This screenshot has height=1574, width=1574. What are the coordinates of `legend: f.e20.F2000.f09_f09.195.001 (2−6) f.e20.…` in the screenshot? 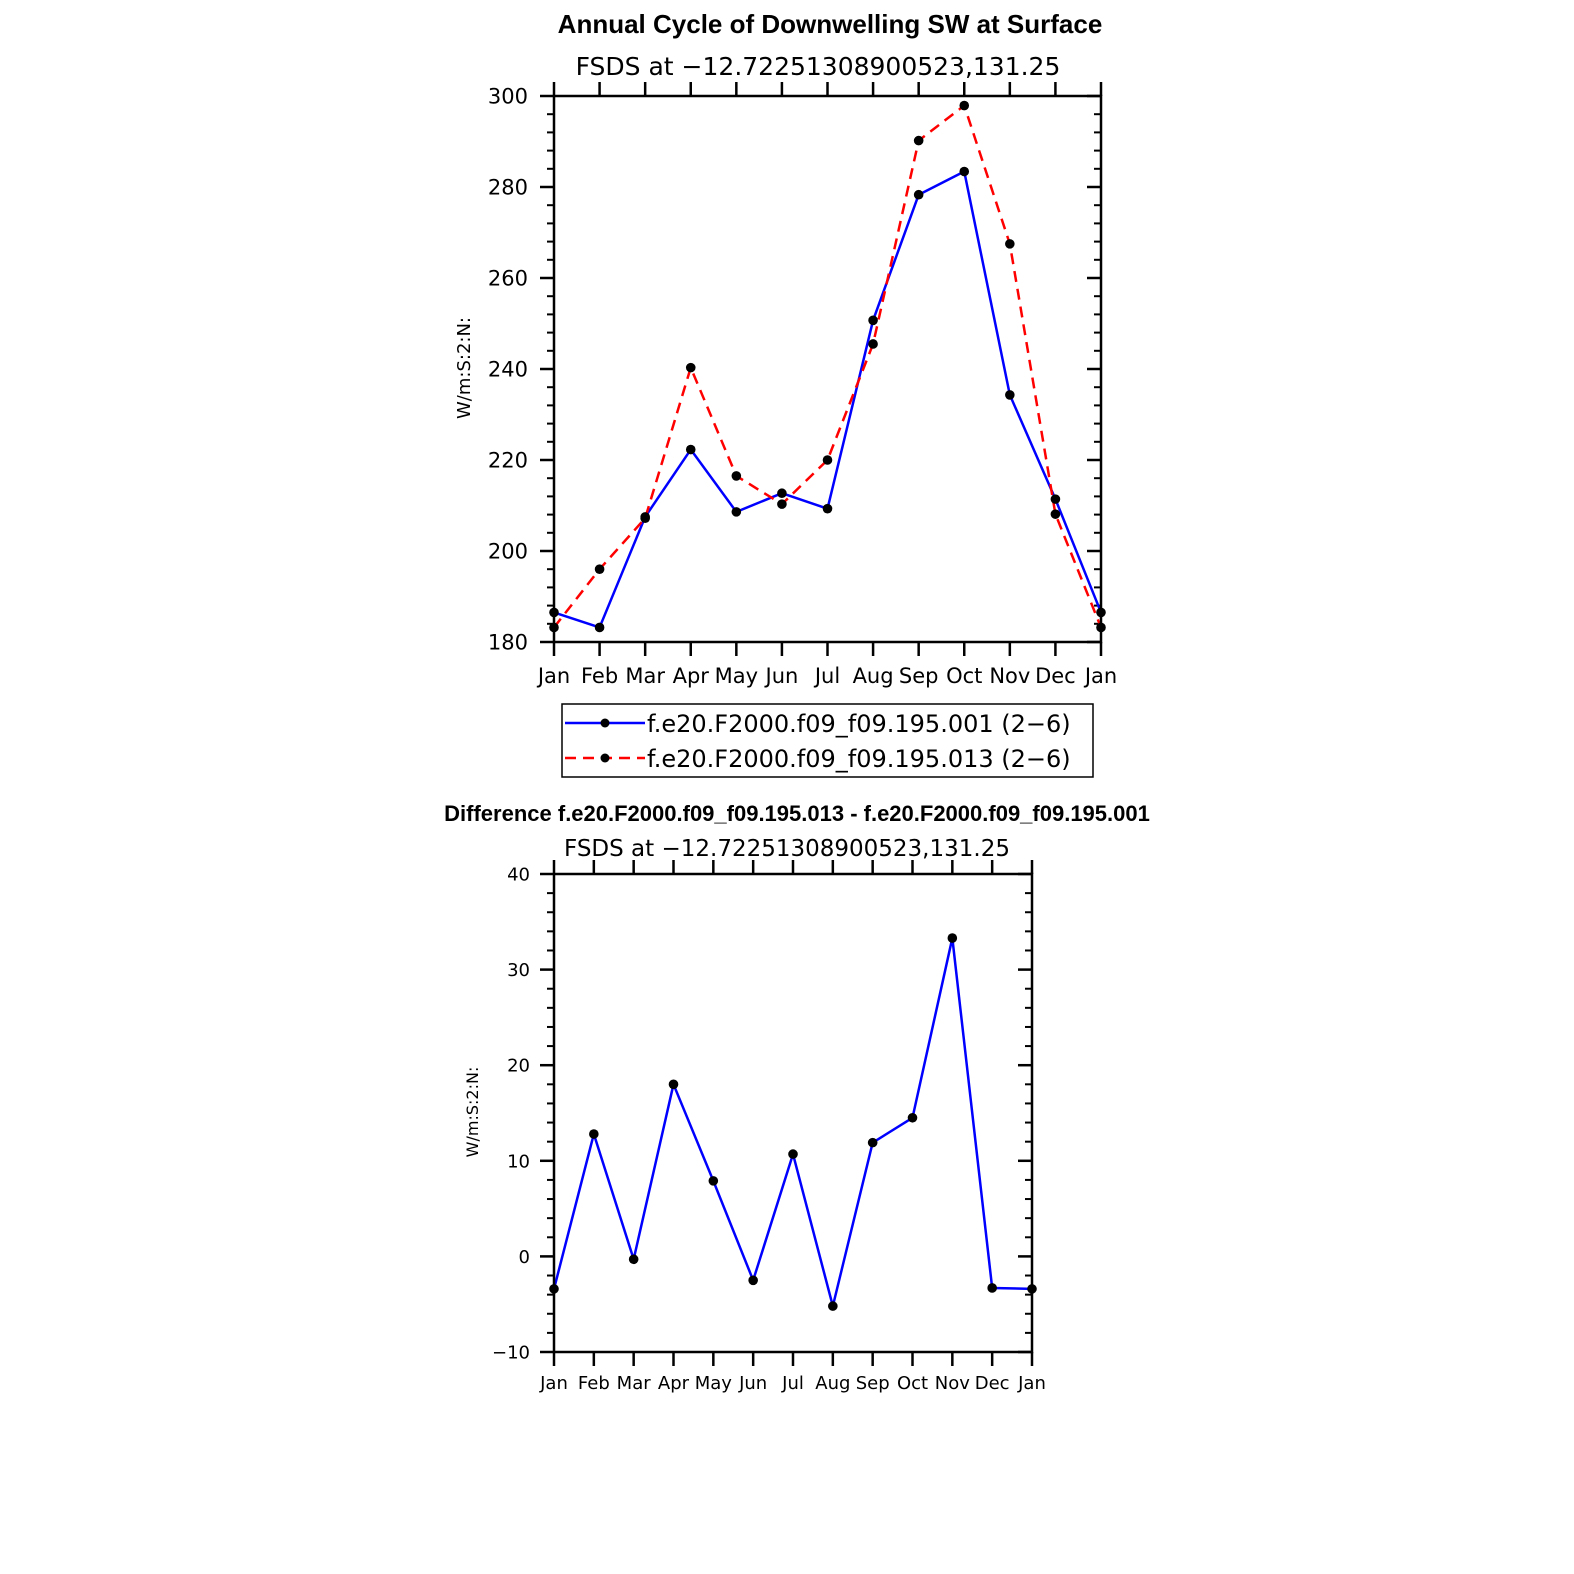 It's located at (827, 740).